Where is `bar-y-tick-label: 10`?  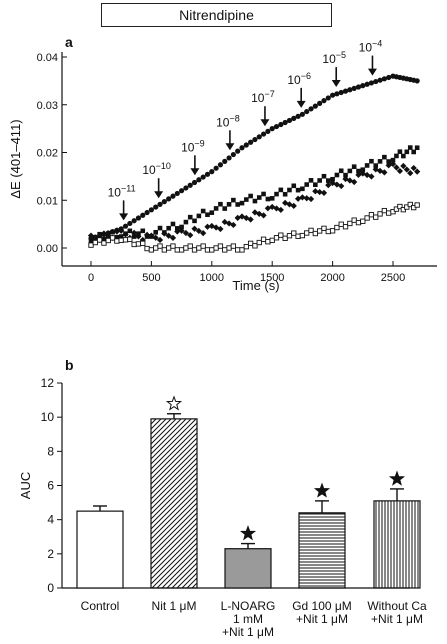 bar-y-tick-label: 10 is located at coordinates (48, 417).